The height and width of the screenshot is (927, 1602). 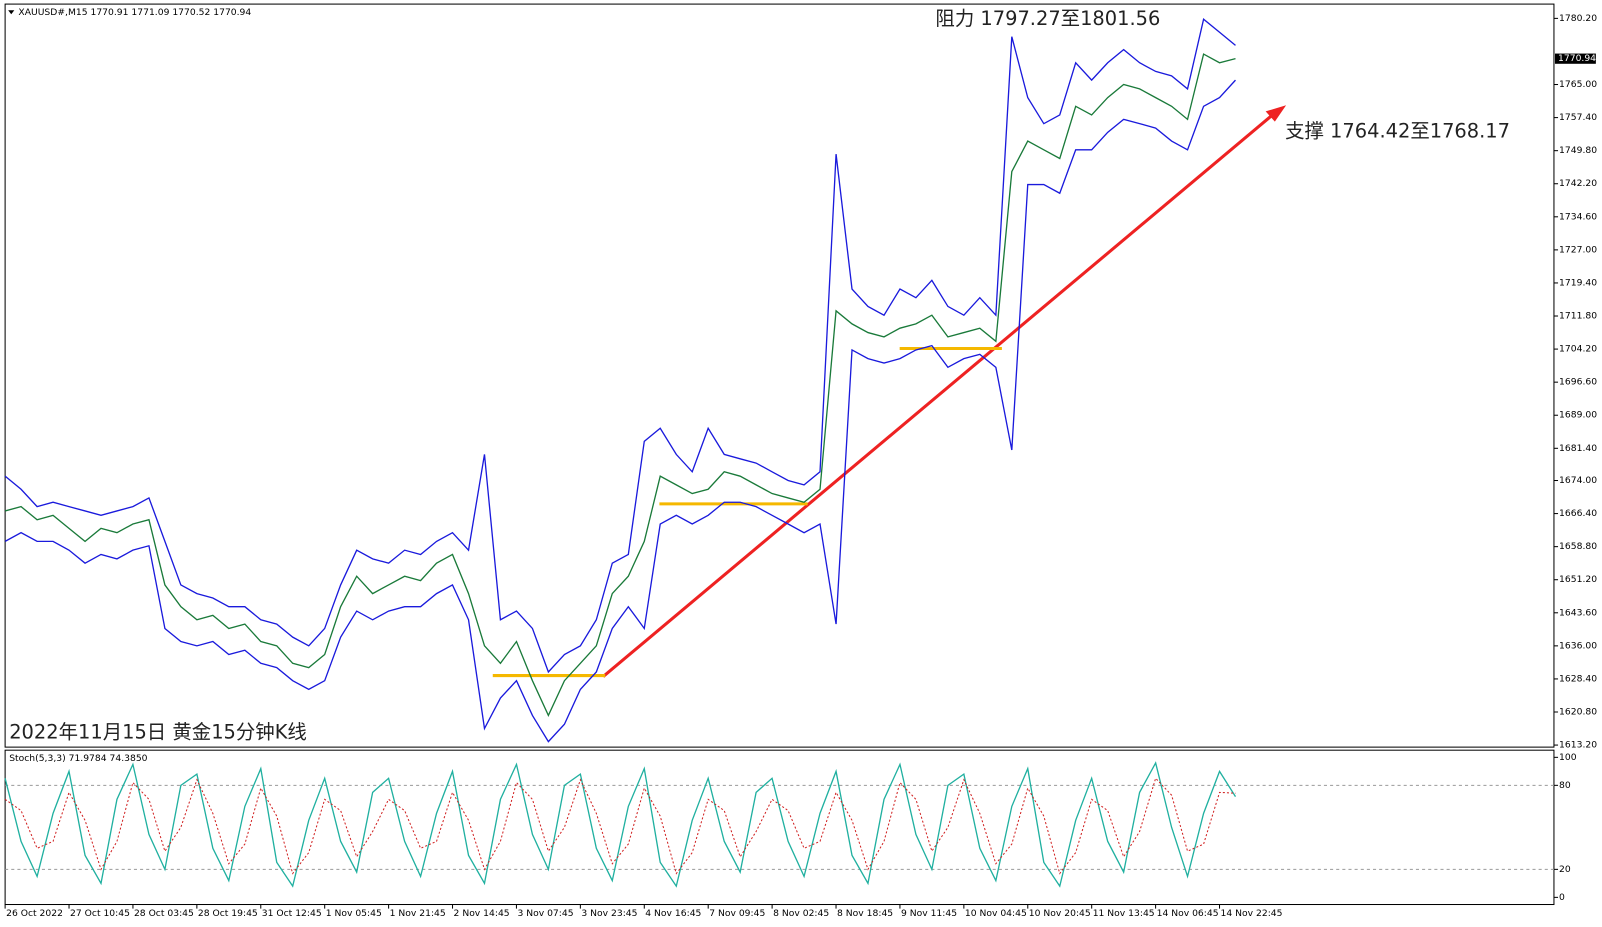 What do you see at coordinates (1397, 130) in the screenshot?
I see `annotation: 支撑 1764.42至1768.17` at bounding box center [1397, 130].